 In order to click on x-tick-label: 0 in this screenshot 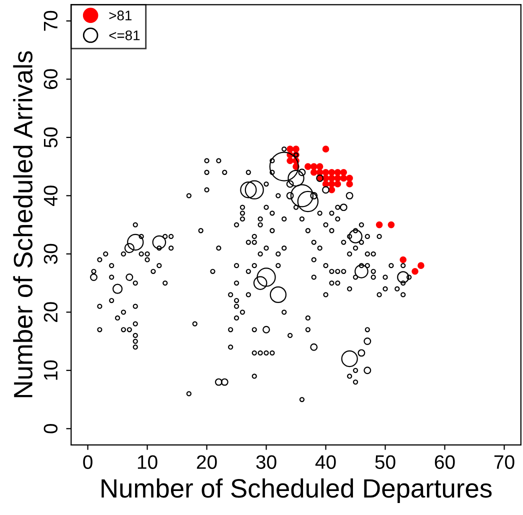, I will do `click(87, 462)`.